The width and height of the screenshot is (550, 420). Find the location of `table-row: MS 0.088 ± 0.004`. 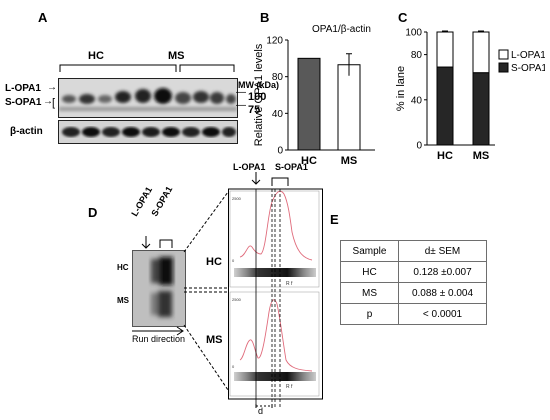

table-row: MS 0.088 ± 0.004 is located at coordinates (413, 293).